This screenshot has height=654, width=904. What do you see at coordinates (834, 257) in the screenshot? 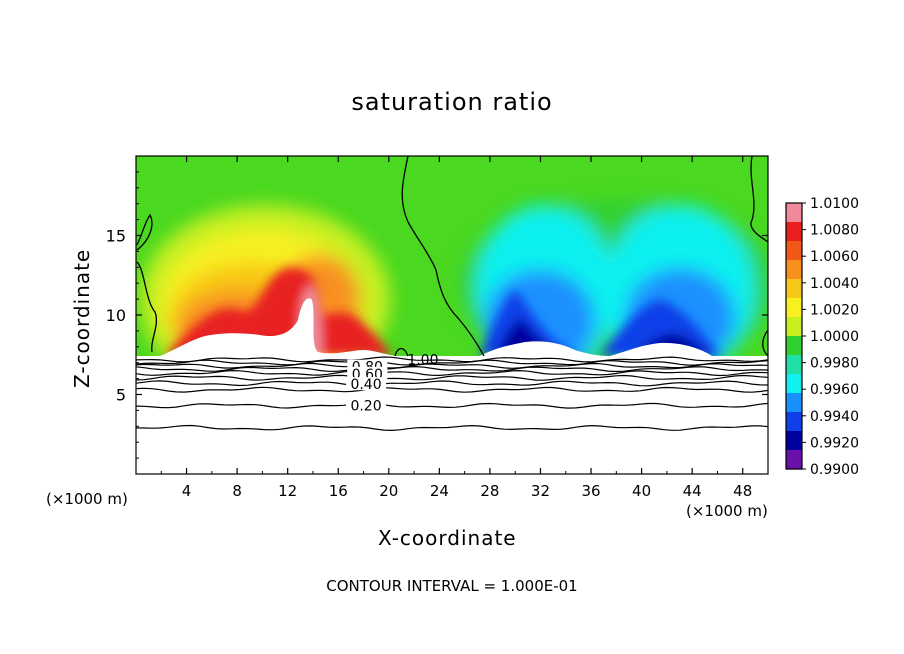
I see `colorbar-tick-label: 1.0060` at bounding box center [834, 257].